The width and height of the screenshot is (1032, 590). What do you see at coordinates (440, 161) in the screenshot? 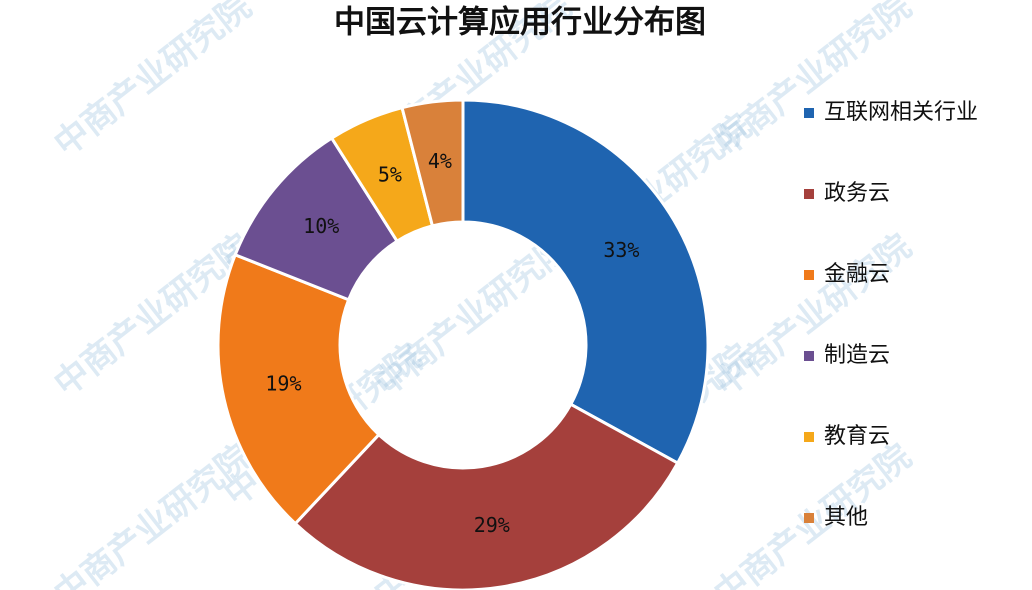
I see `data-label: 4%` at bounding box center [440, 161].